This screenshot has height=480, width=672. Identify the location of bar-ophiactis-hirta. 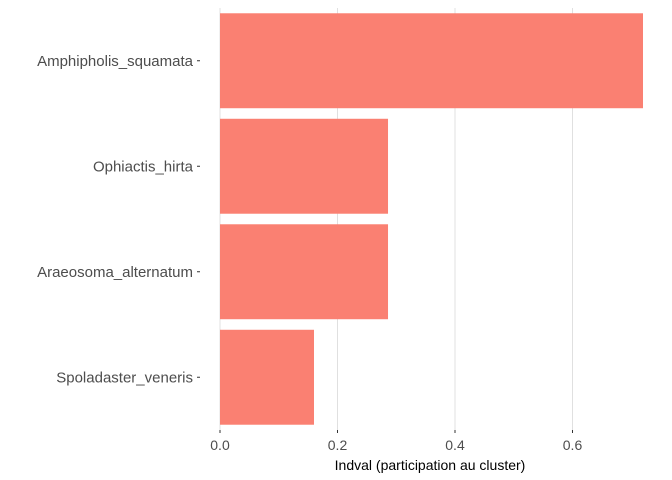
(304, 166).